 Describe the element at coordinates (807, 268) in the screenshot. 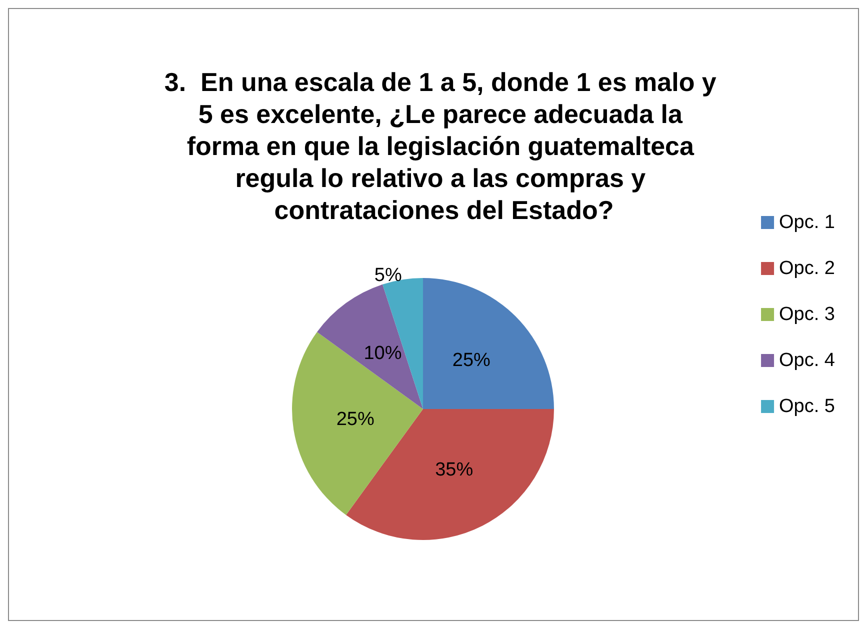

I see `legend-label: Opc. 2` at that location.